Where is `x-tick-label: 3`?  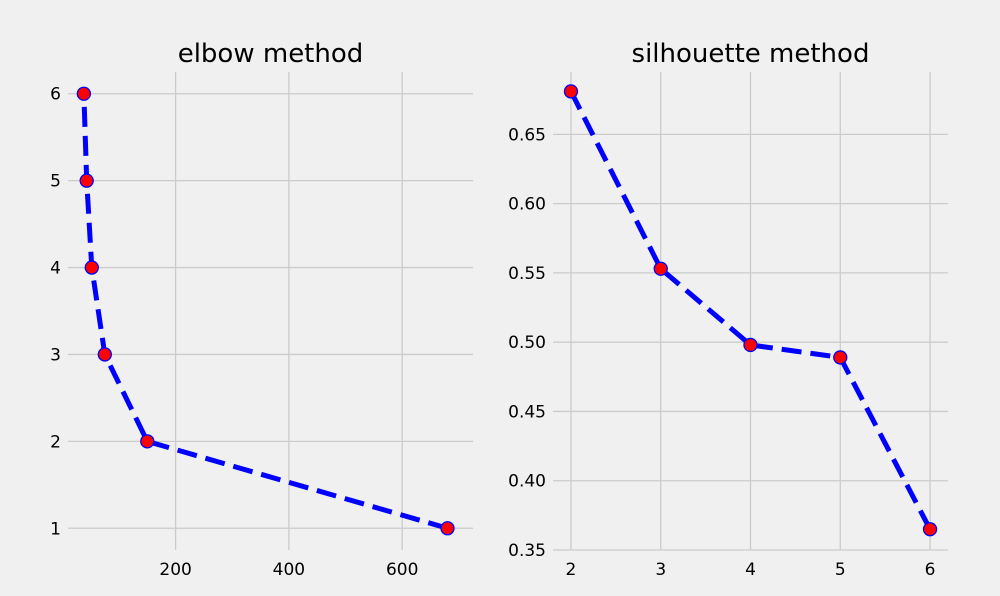
x-tick-label: 3 is located at coordinates (660, 570).